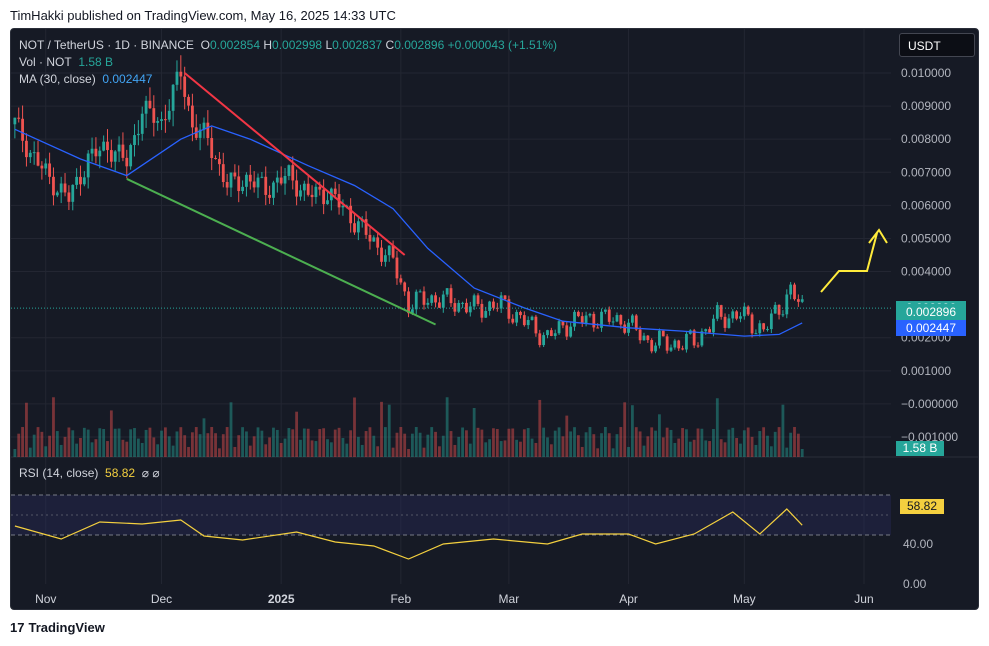  Describe the element at coordinates (295, 164) in the screenshot. I see `trendline-red` at that location.